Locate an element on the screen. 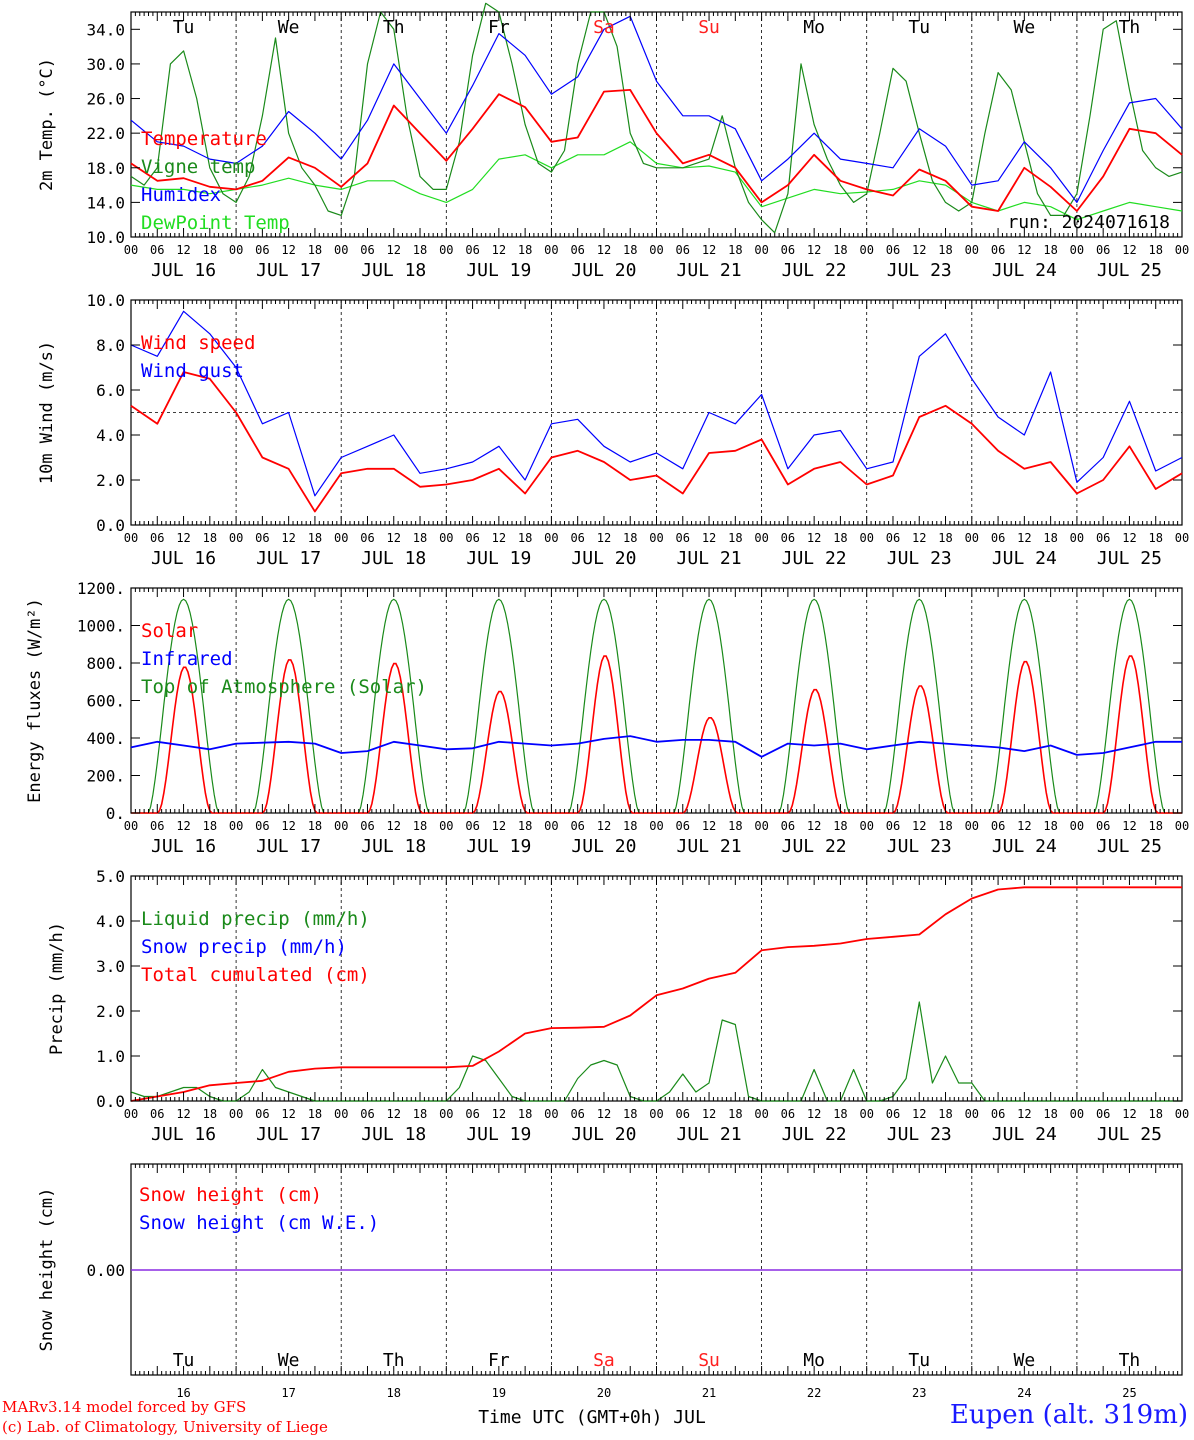 The width and height of the screenshot is (1194, 1440). snow-day-number: 20 is located at coordinates (604, 1393).